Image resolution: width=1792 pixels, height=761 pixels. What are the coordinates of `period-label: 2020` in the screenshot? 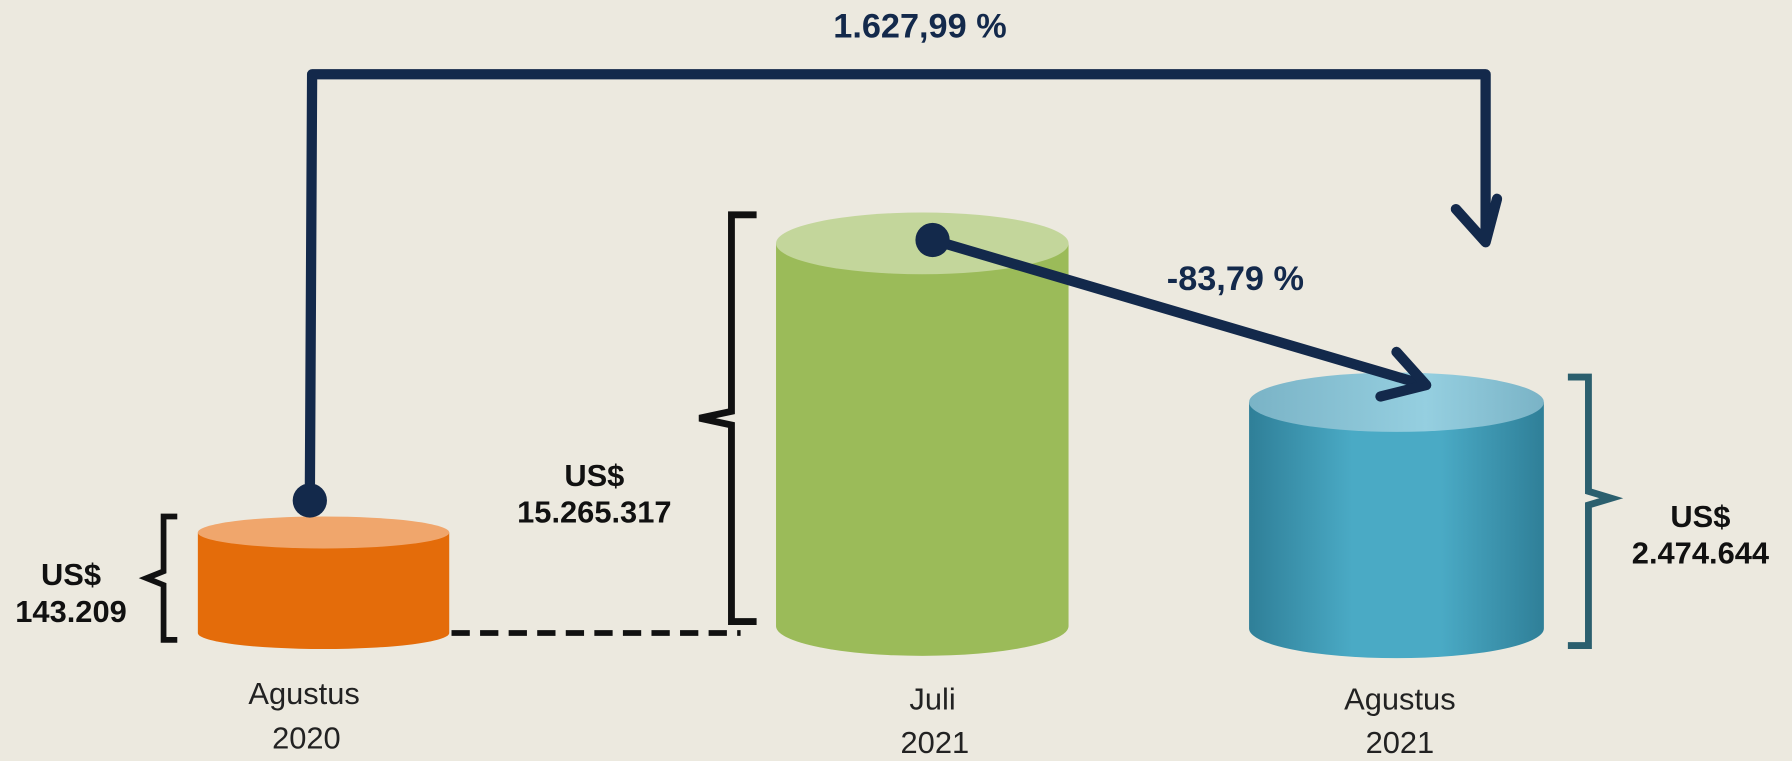 It's located at (306, 738).